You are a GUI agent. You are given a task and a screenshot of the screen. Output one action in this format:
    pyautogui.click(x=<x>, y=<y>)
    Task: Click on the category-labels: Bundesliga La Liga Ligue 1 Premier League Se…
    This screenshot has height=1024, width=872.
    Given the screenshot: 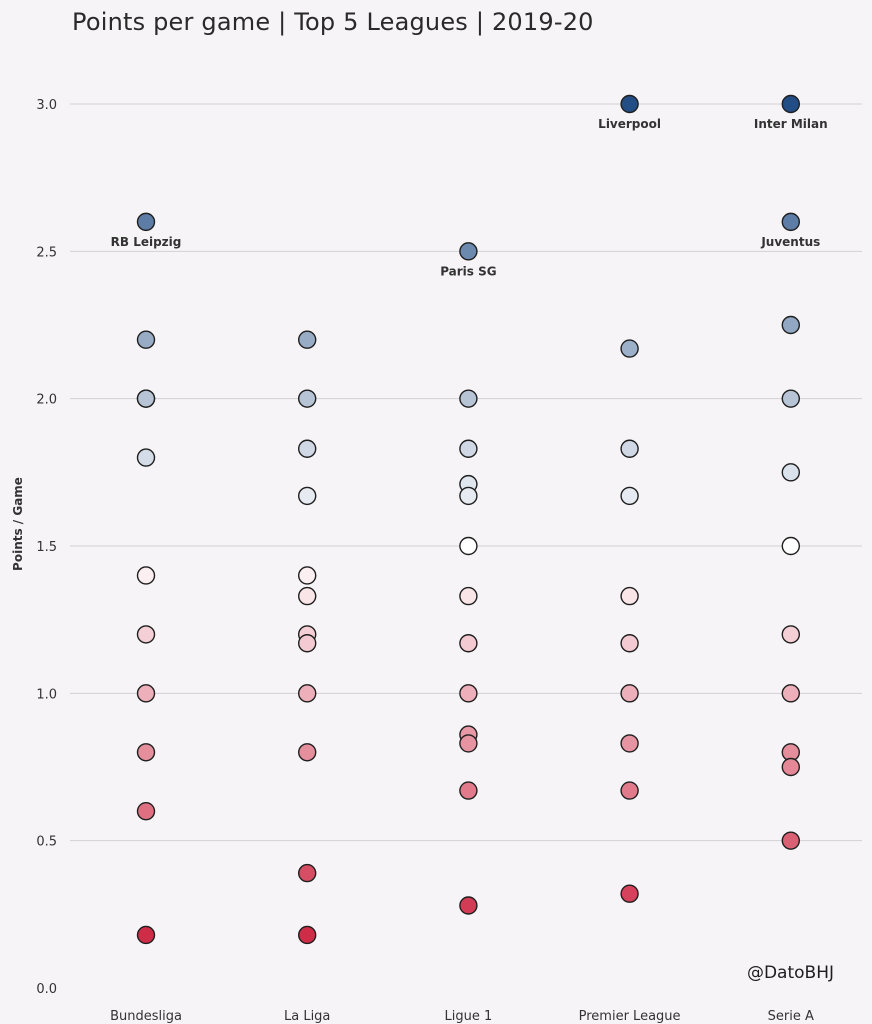 What is the action you would take?
    pyautogui.click(x=462, y=1016)
    